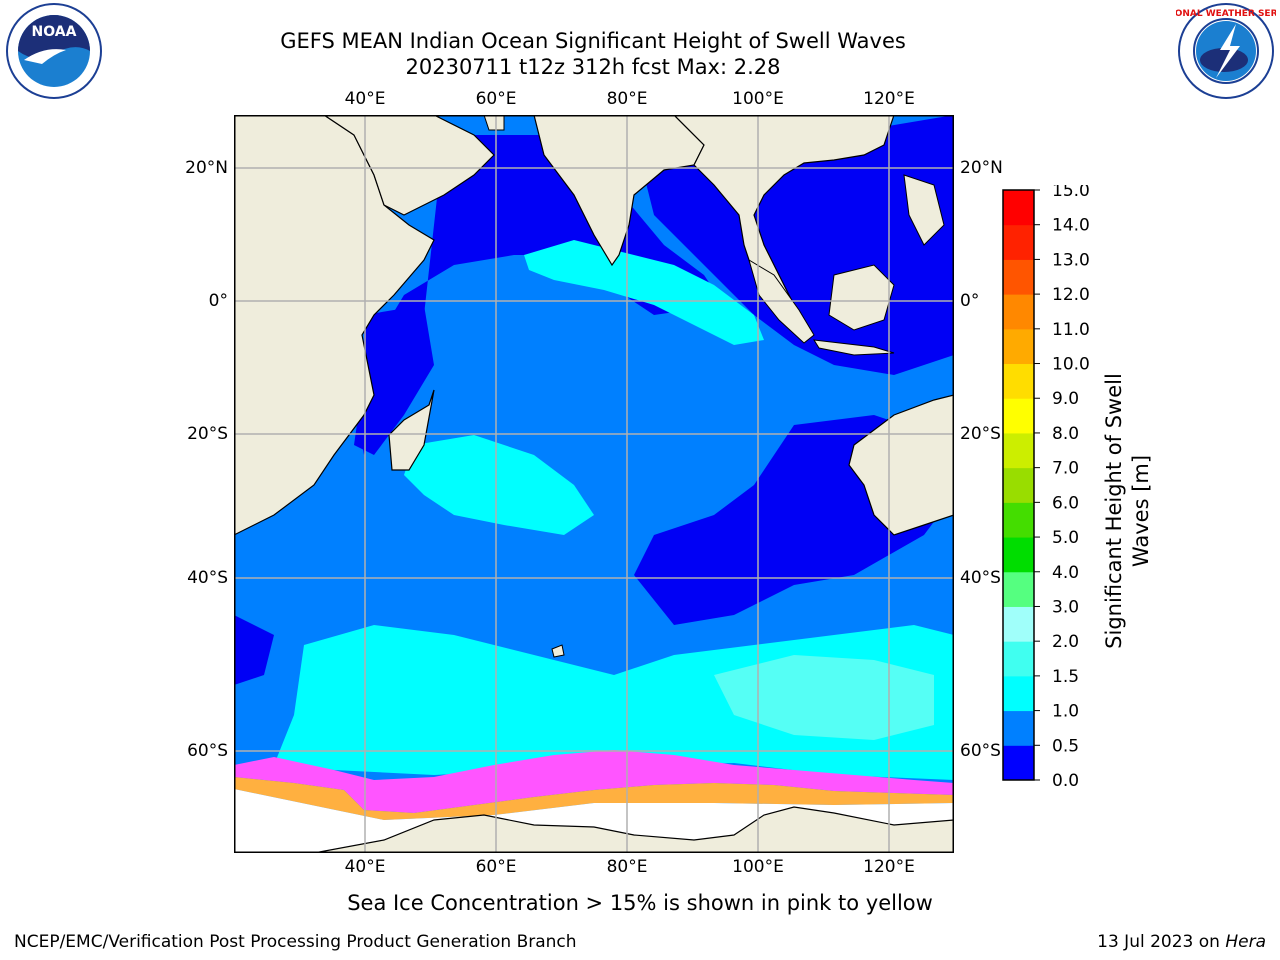  I want to click on lon-label-bottom-40e: 40°E, so click(365, 867).